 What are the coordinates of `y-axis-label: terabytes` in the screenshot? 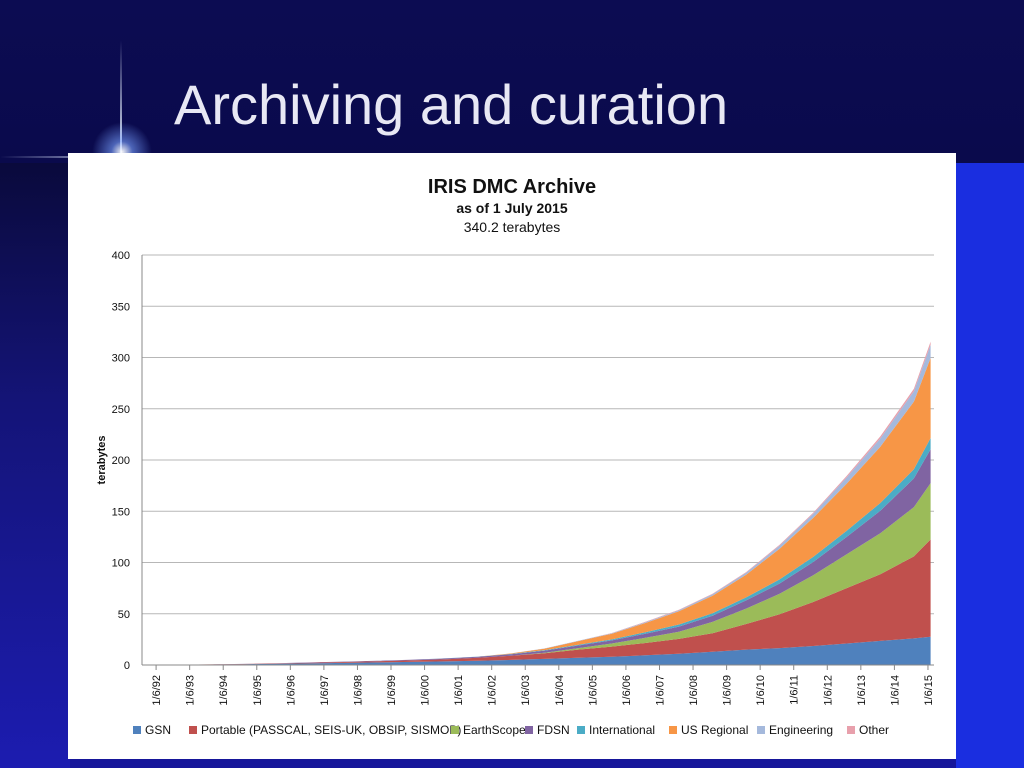 It's located at (102, 460).